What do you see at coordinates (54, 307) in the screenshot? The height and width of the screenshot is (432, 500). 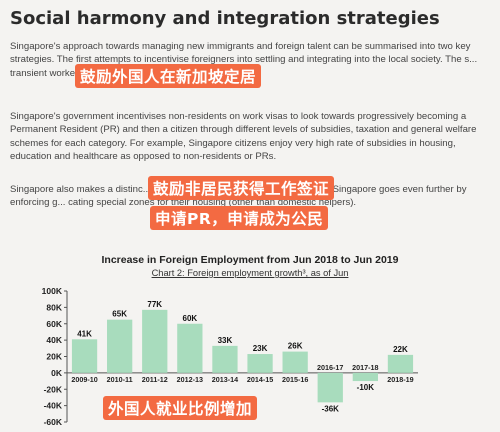 I see `y-tick-label: 80K` at bounding box center [54, 307].